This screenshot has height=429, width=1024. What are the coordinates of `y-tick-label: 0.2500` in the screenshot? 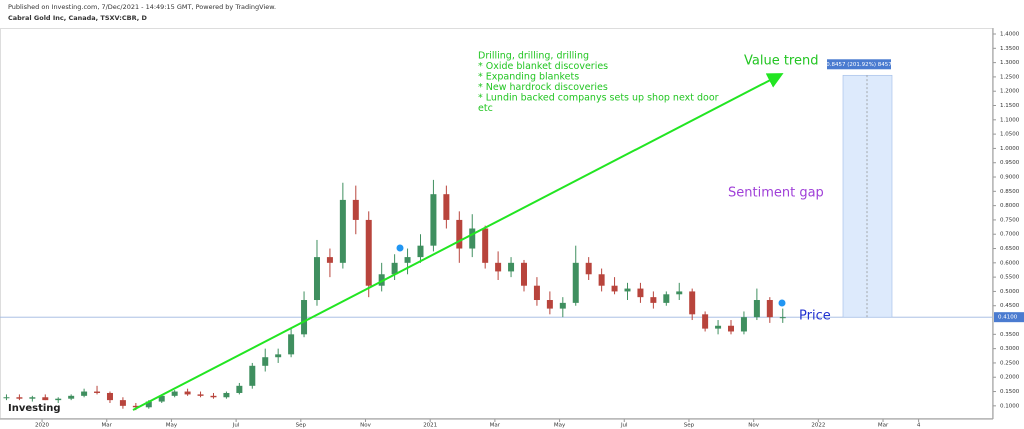 It's located at (1010, 363).